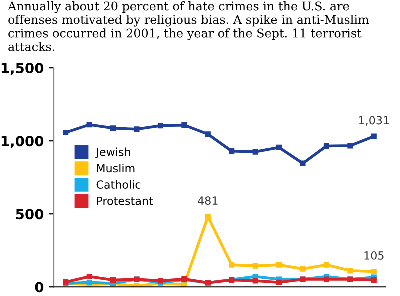  What do you see at coordinates (118, 184) in the screenshot?
I see `legend-label: Catholic` at bounding box center [118, 184].